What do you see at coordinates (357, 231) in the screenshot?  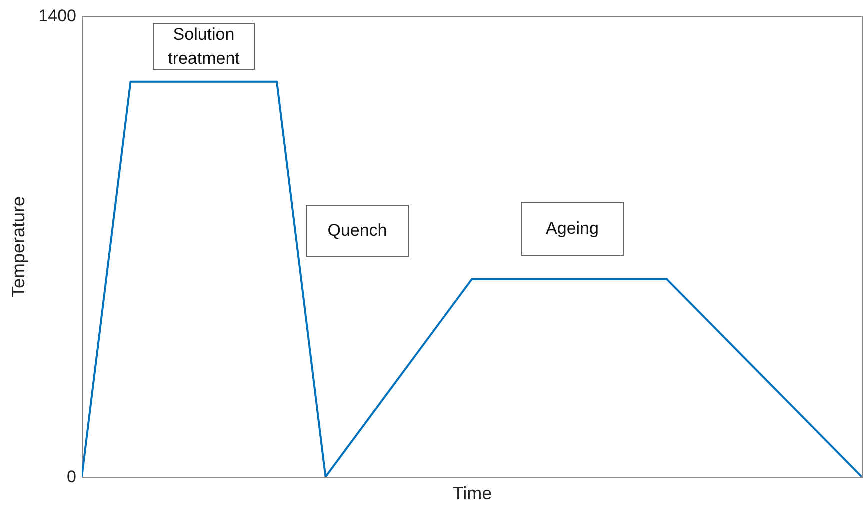 I see `annotation: Quench` at bounding box center [357, 231].